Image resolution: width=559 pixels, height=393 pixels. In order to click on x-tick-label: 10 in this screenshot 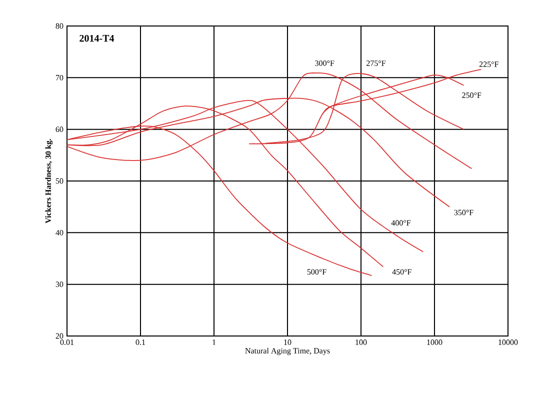, I will do `click(288, 342)`.